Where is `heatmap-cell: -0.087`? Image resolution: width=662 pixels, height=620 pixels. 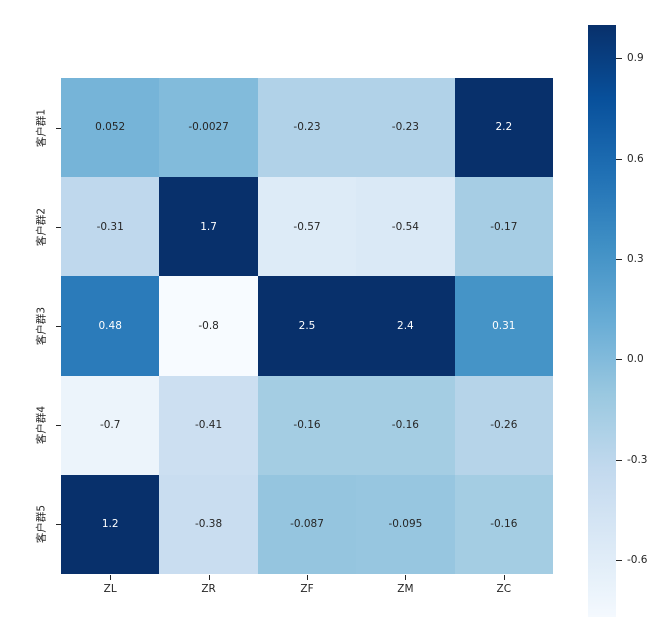
heatmap-cell: -0.087 is located at coordinates (307, 524).